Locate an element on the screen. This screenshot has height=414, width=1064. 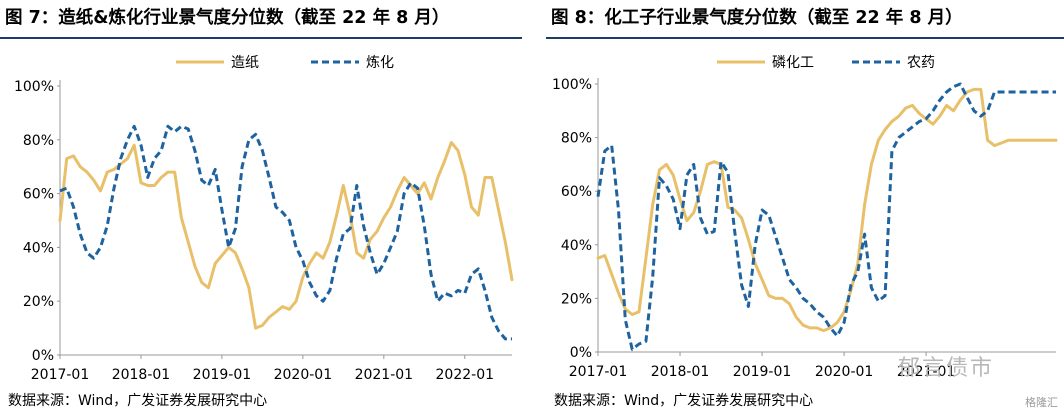
chart-title: 图 8：化工子行业景气度分位数（截至 22 年 8 月） is located at coordinates (757, 18).